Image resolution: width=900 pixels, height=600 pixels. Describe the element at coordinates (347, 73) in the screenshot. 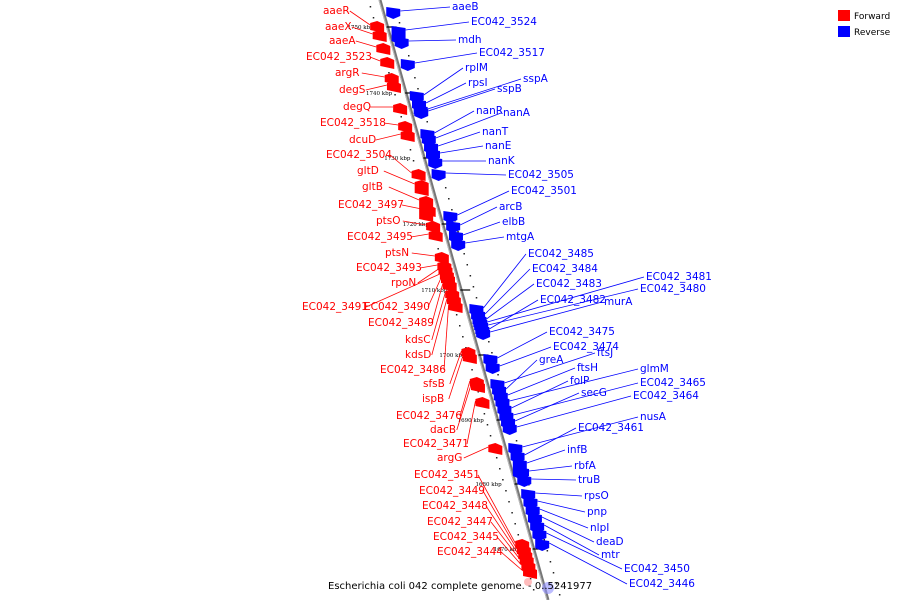

I see `gene-label-argR: argR` at that location.